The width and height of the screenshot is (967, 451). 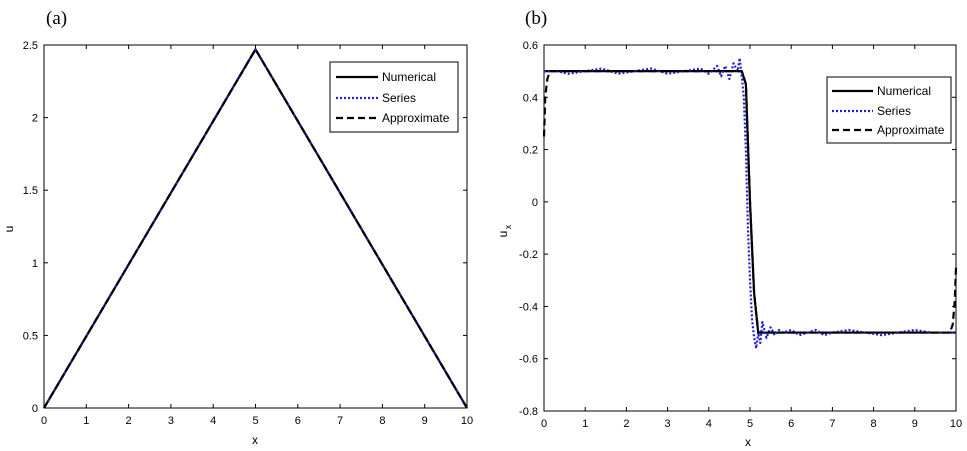 What do you see at coordinates (874, 424) in the screenshot?
I see `panel-b-xtick-label: 8` at bounding box center [874, 424].